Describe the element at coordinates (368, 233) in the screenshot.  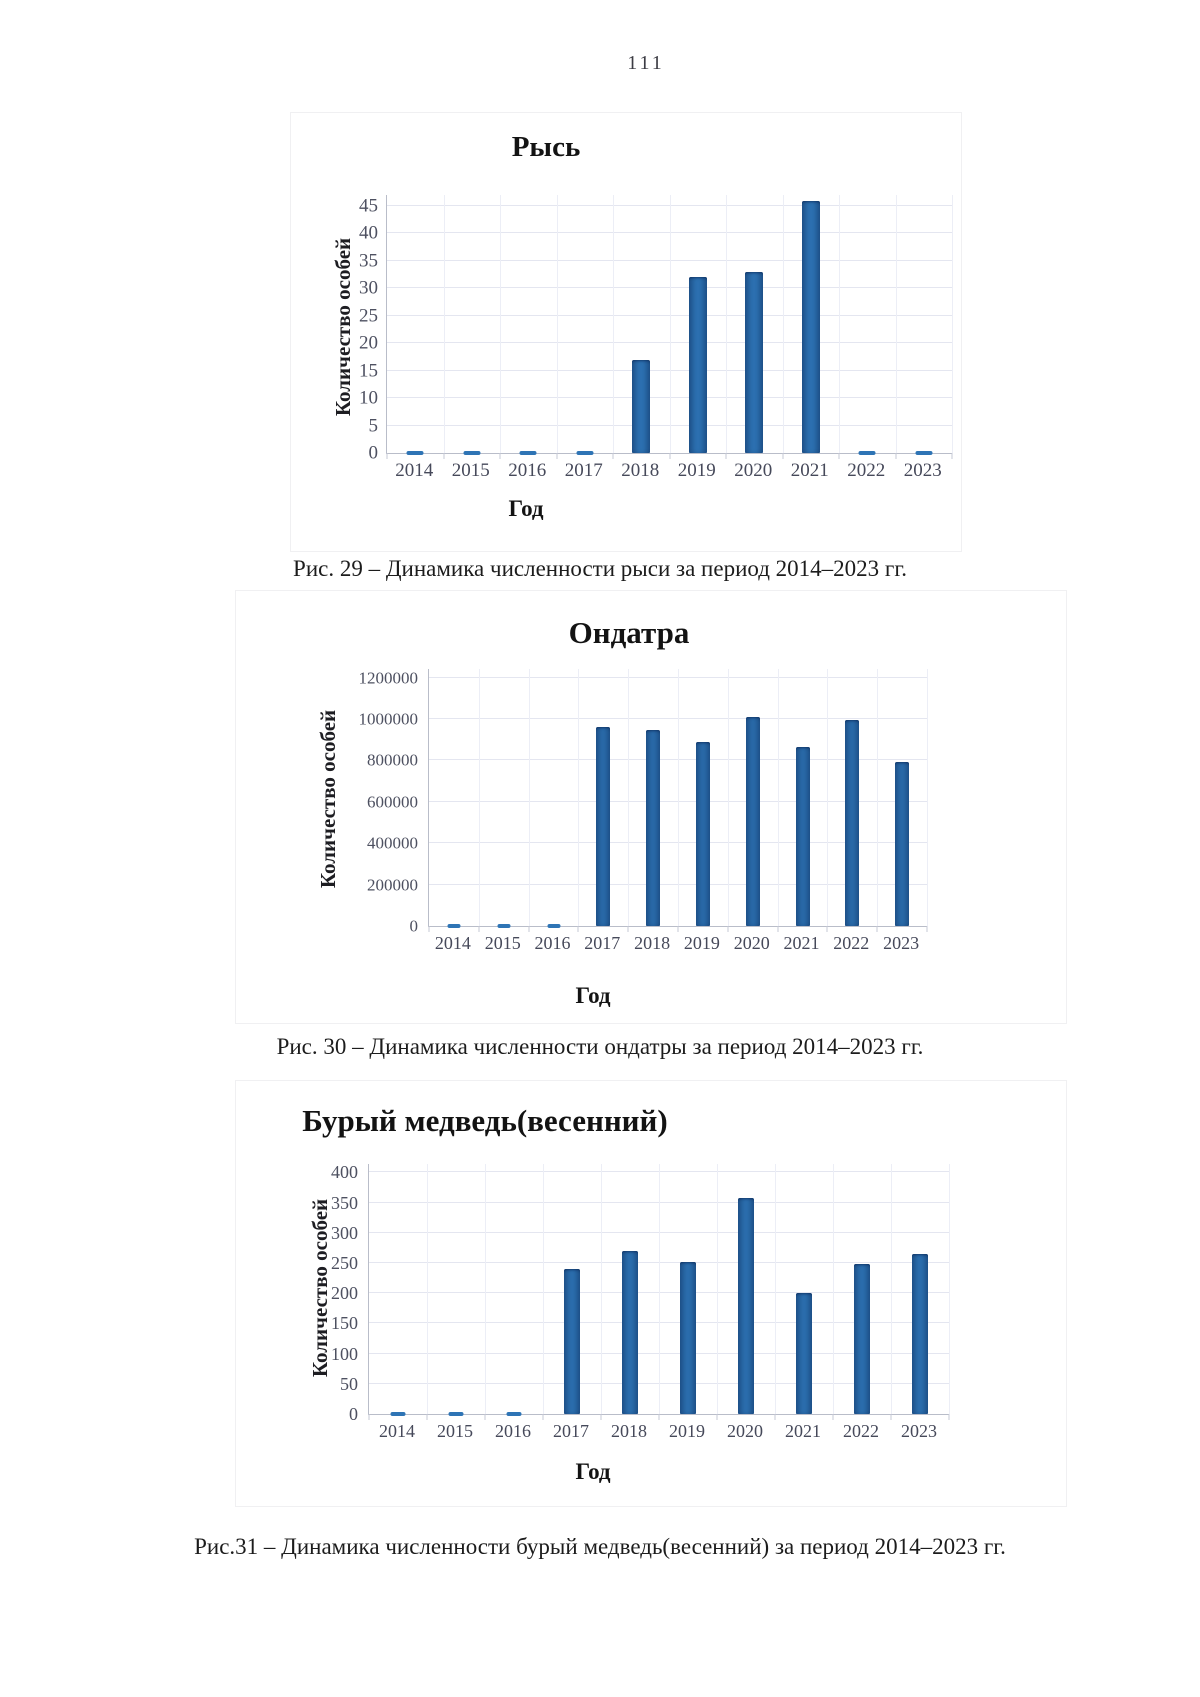
I see `y-tick-label: 40` at that location.